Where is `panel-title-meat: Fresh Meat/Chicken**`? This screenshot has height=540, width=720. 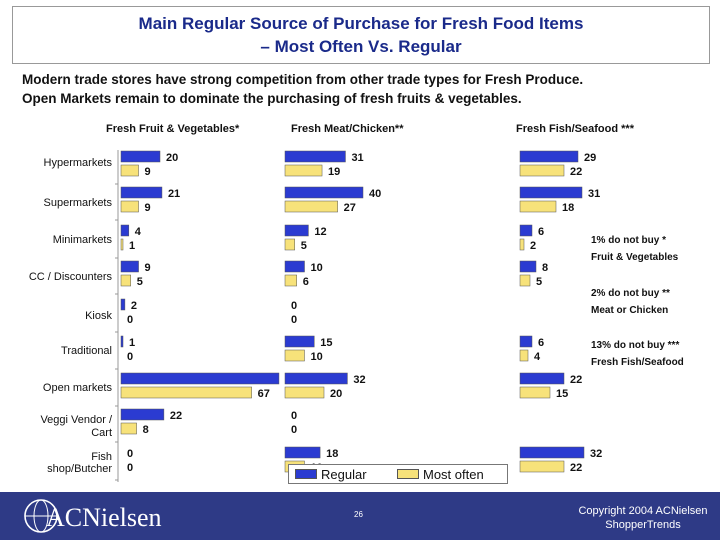
panel-title-meat: Fresh Meat/Chicken** is located at coordinates (347, 129).